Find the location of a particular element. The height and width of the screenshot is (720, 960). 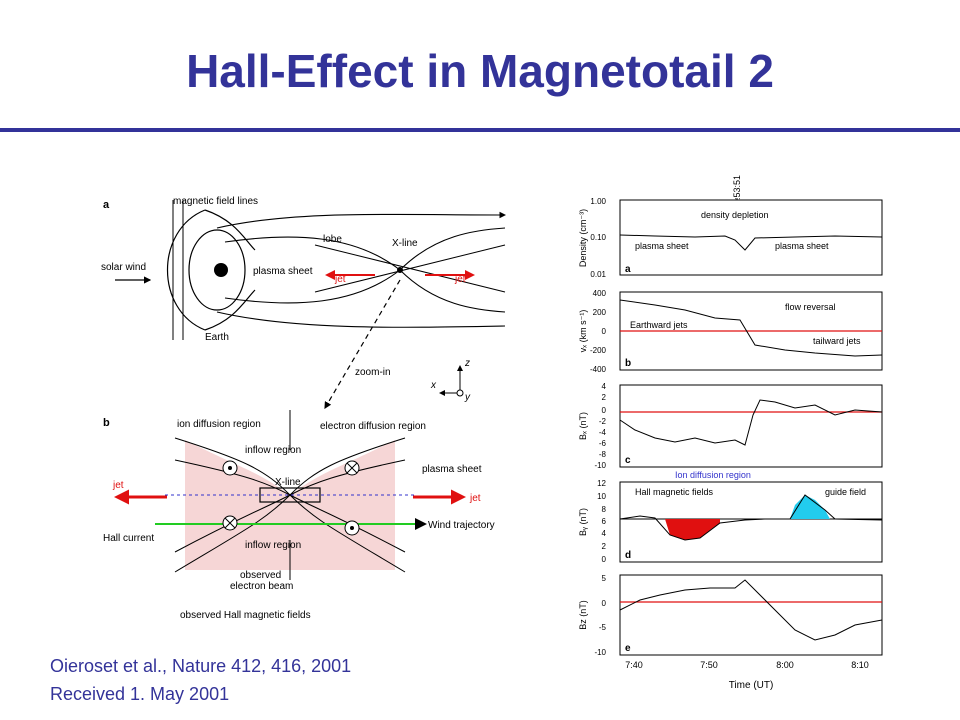

panel-d-red-fill is located at coordinates (692, 529).